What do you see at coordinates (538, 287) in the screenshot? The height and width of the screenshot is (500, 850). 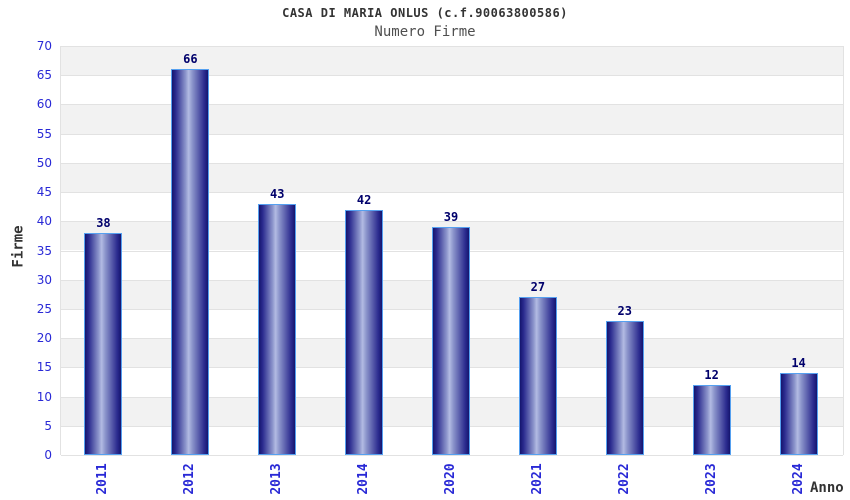 I see `bar-value-label: 27` at bounding box center [538, 287].